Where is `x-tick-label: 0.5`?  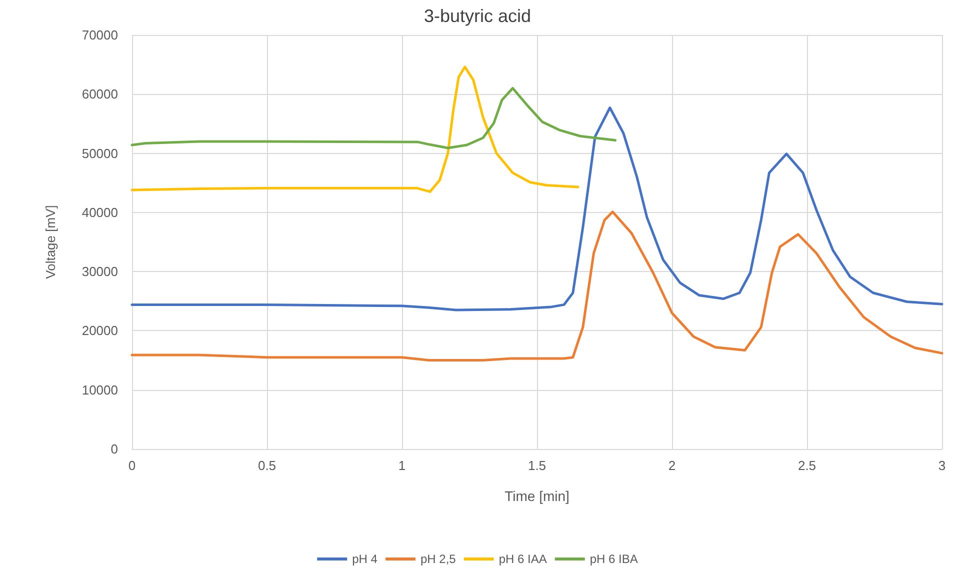 x-tick-label: 0.5 is located at coordinates (267, 465).